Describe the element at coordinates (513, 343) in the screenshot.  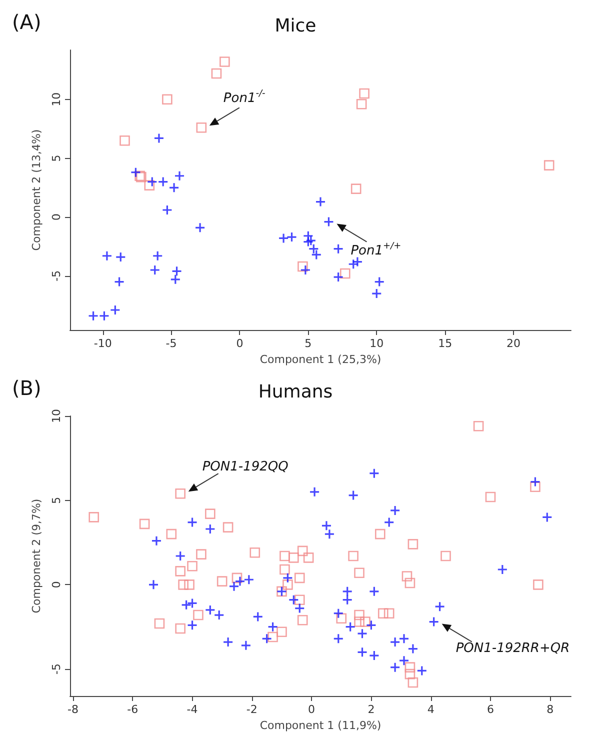
I see `x-tick-label: 20` at that location.